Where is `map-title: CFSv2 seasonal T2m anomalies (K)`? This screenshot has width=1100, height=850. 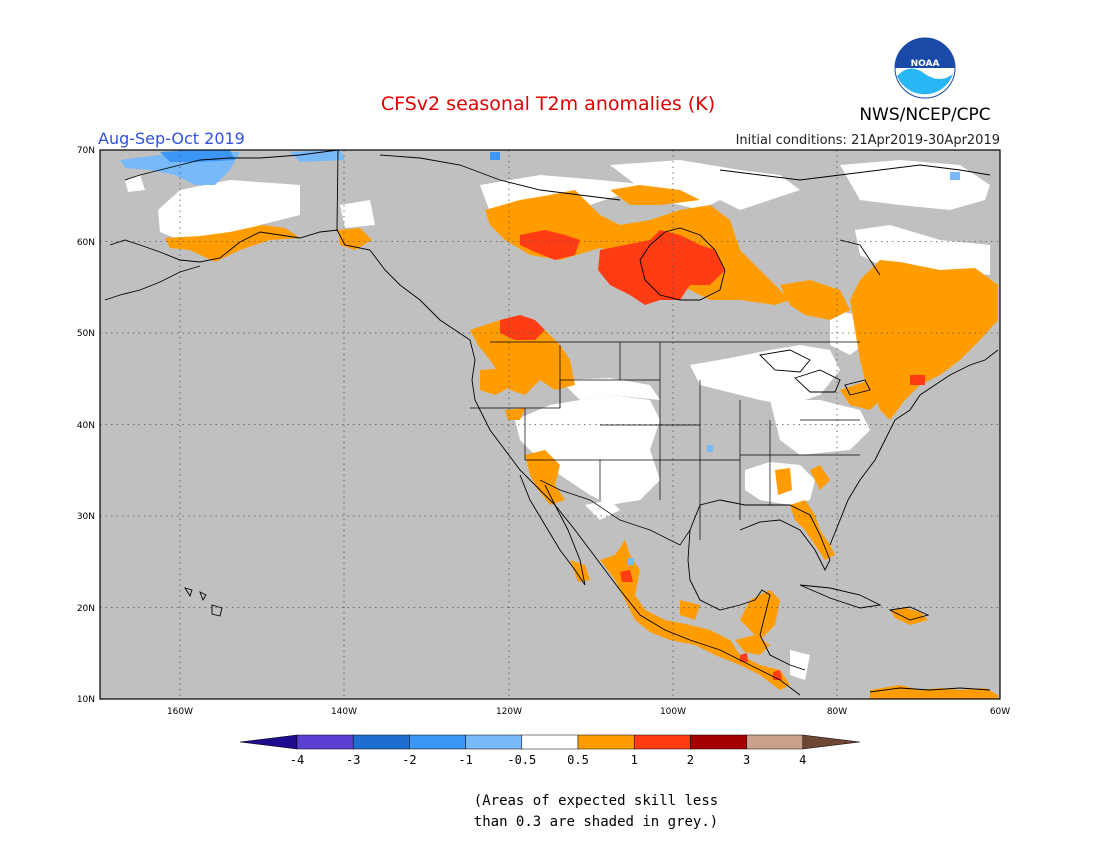 map-title: CFSv2 seasonal T2m anomalies (K) is located at coordinates (548, 104).